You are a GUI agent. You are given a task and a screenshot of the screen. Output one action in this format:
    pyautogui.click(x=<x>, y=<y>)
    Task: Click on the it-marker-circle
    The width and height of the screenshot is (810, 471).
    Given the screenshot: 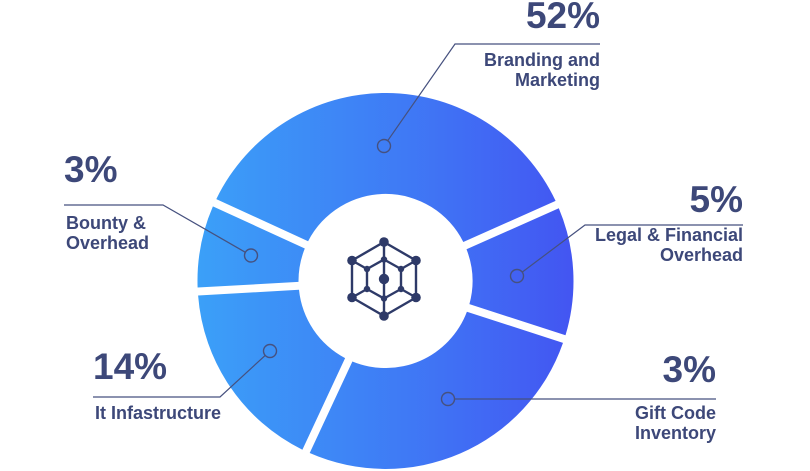 What is the action you would take?
    pyautogui.click(x=270, y=351)
    